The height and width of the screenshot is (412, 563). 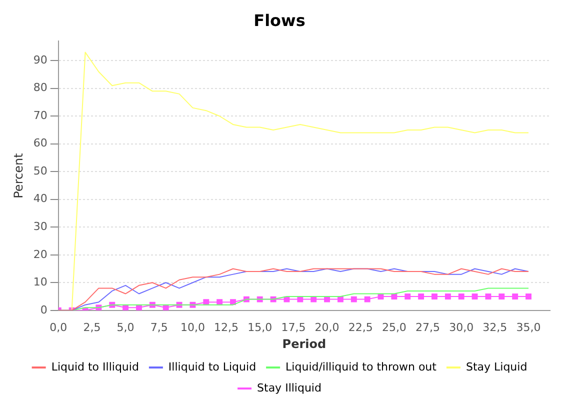 I want to click on x-tick-label: 2,5, so click(x=92, y=327).